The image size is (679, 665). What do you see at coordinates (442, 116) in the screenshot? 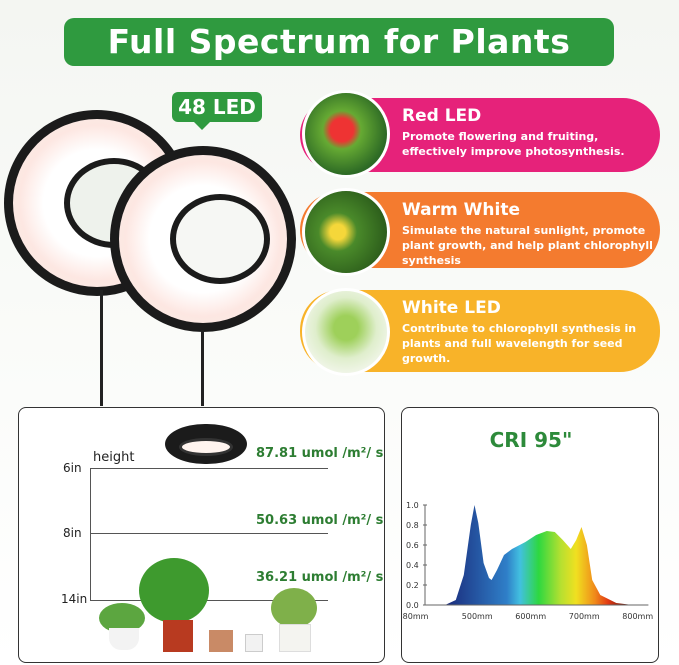
I see `feature-title: Red LED` at bounding box center [442, 116].